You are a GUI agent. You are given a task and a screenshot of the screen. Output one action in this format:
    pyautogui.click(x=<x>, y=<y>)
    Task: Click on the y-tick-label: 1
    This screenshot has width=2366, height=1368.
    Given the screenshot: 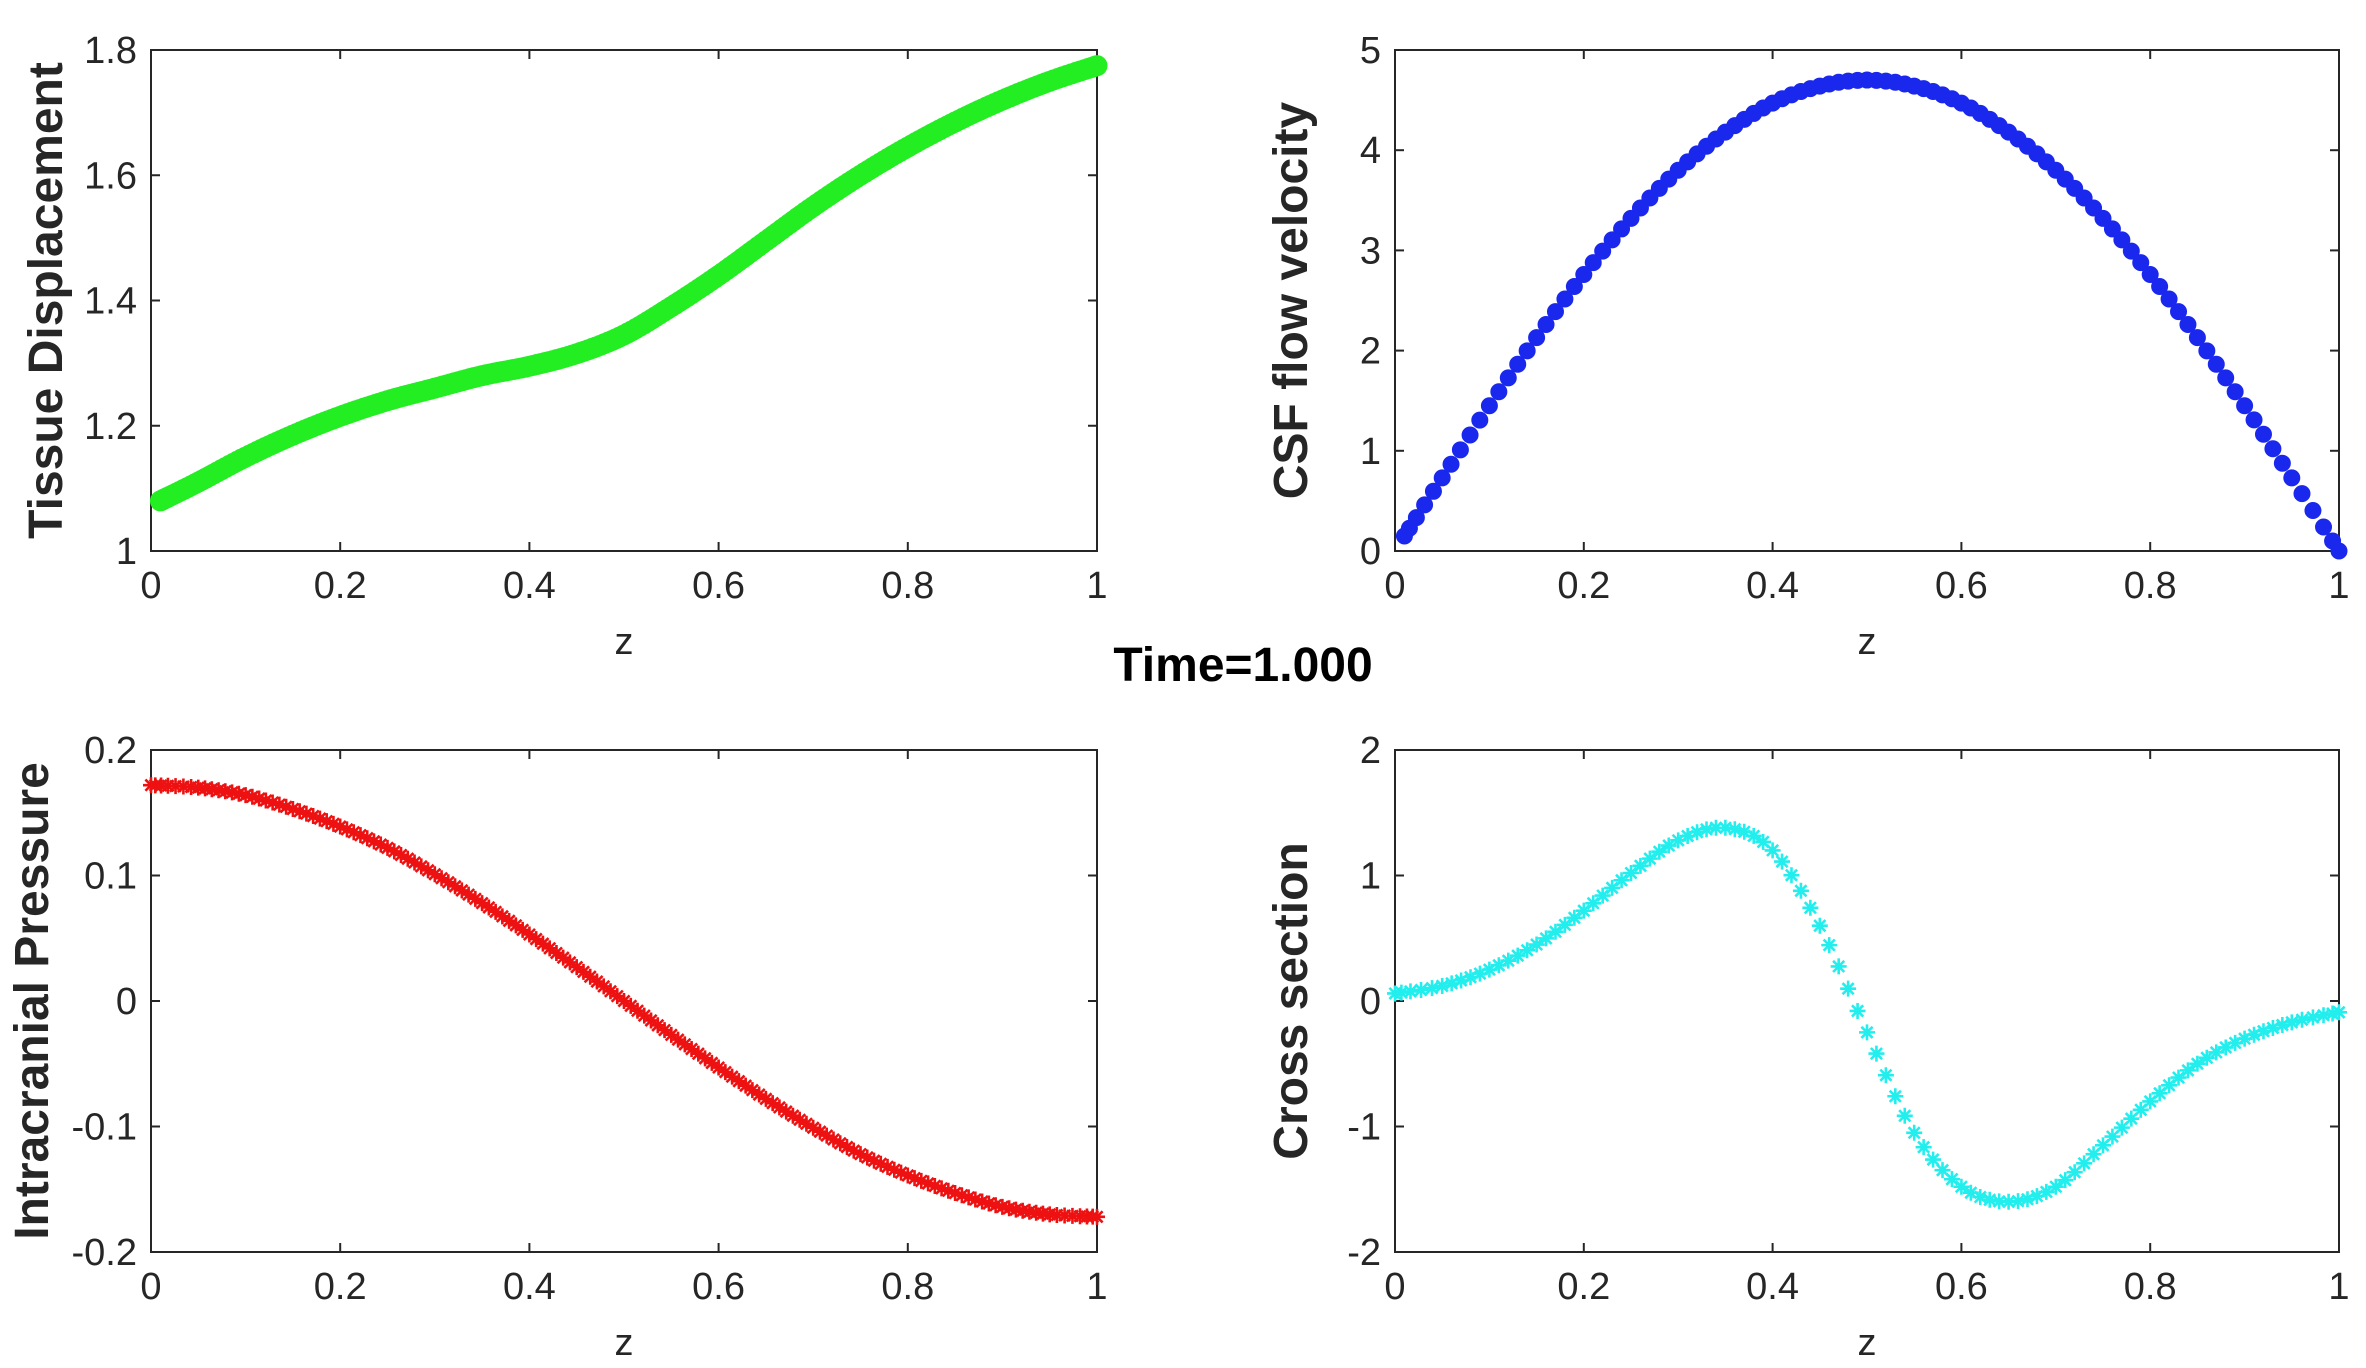 What is the action you would take?
    pyautogui.click(x=1370, y=452)
    